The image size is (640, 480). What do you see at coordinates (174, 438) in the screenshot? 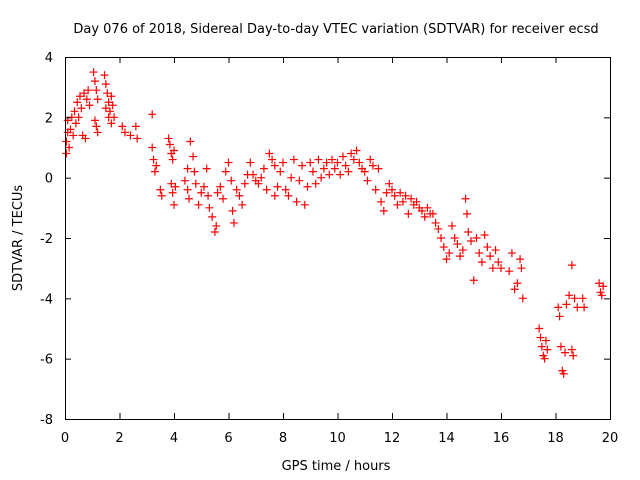
I see `x-tick-label: 4` at bounding box center [174, 438].